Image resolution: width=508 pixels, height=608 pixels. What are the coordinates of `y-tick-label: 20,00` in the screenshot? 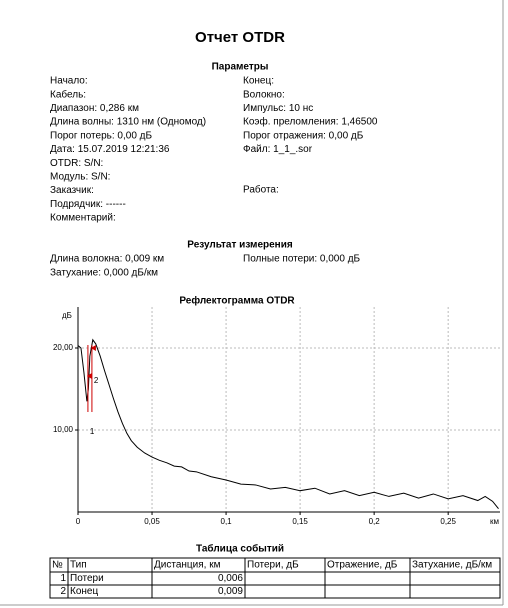 It's located at (63, 347).